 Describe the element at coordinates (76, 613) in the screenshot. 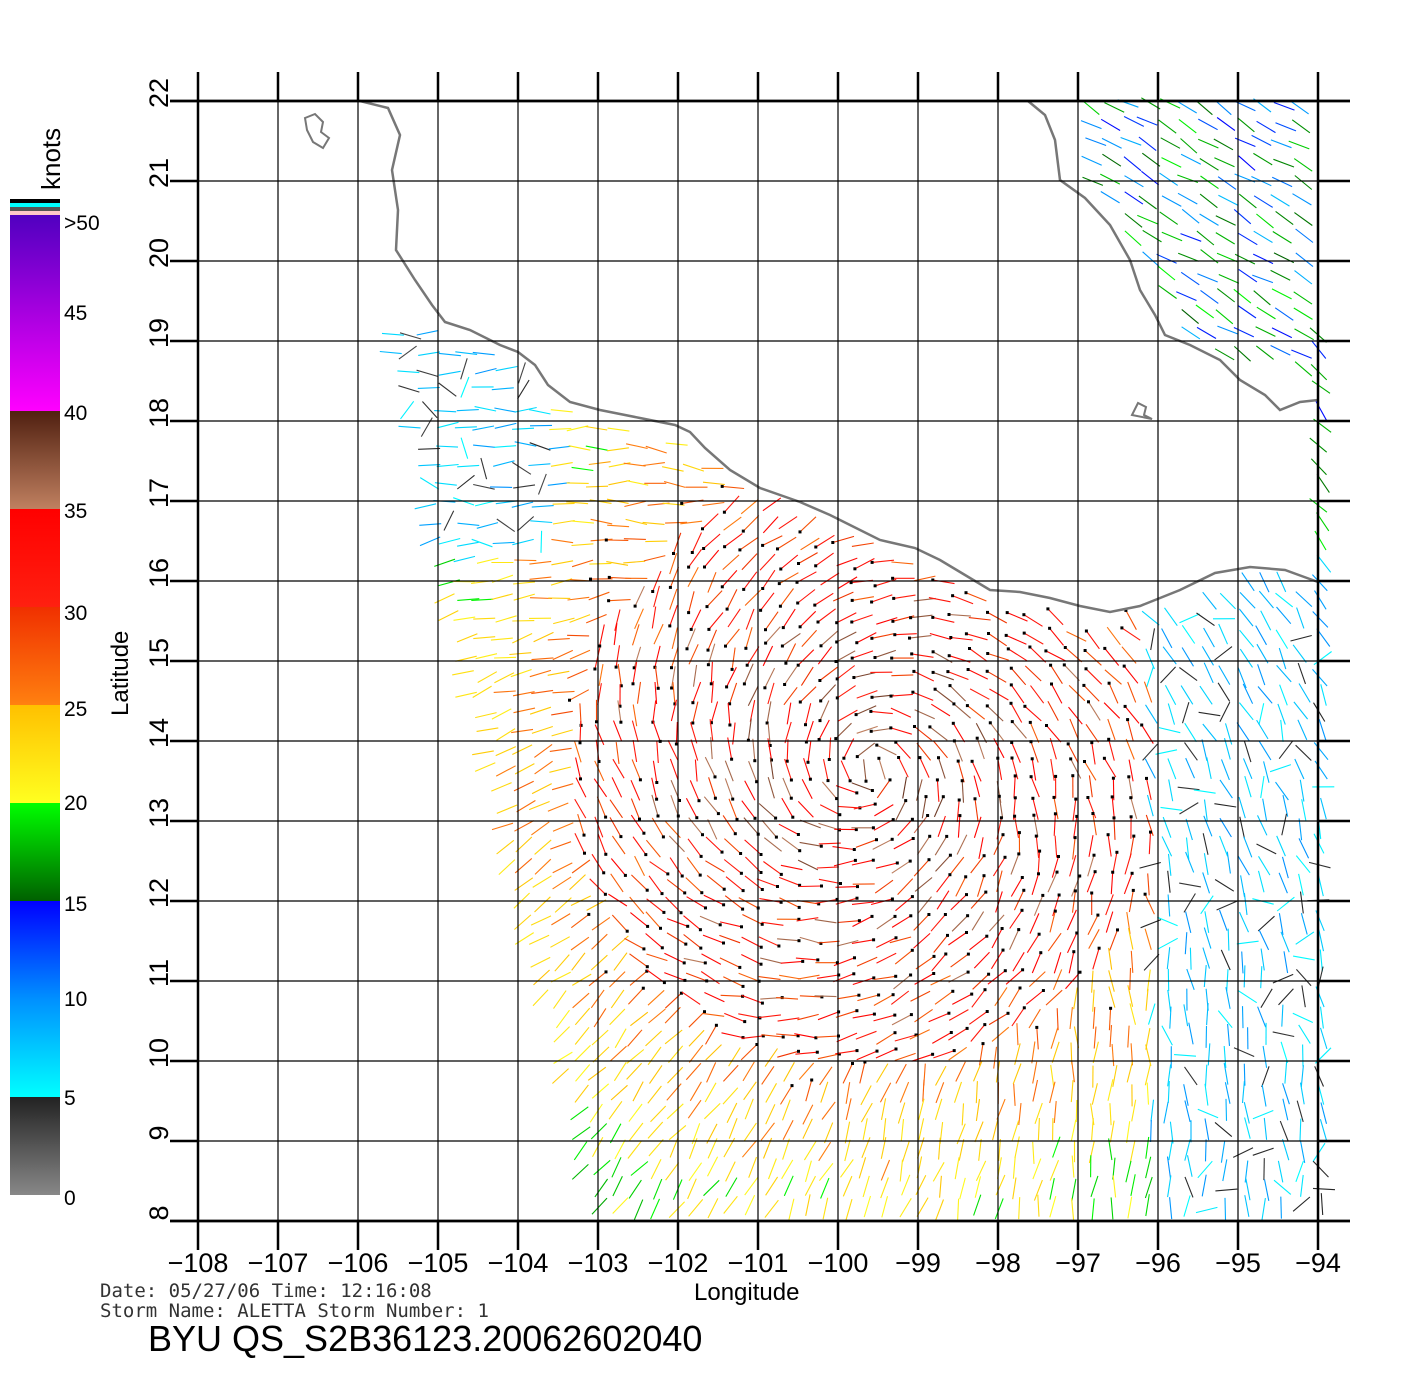

I see `colorbar-label: 30` at that location.